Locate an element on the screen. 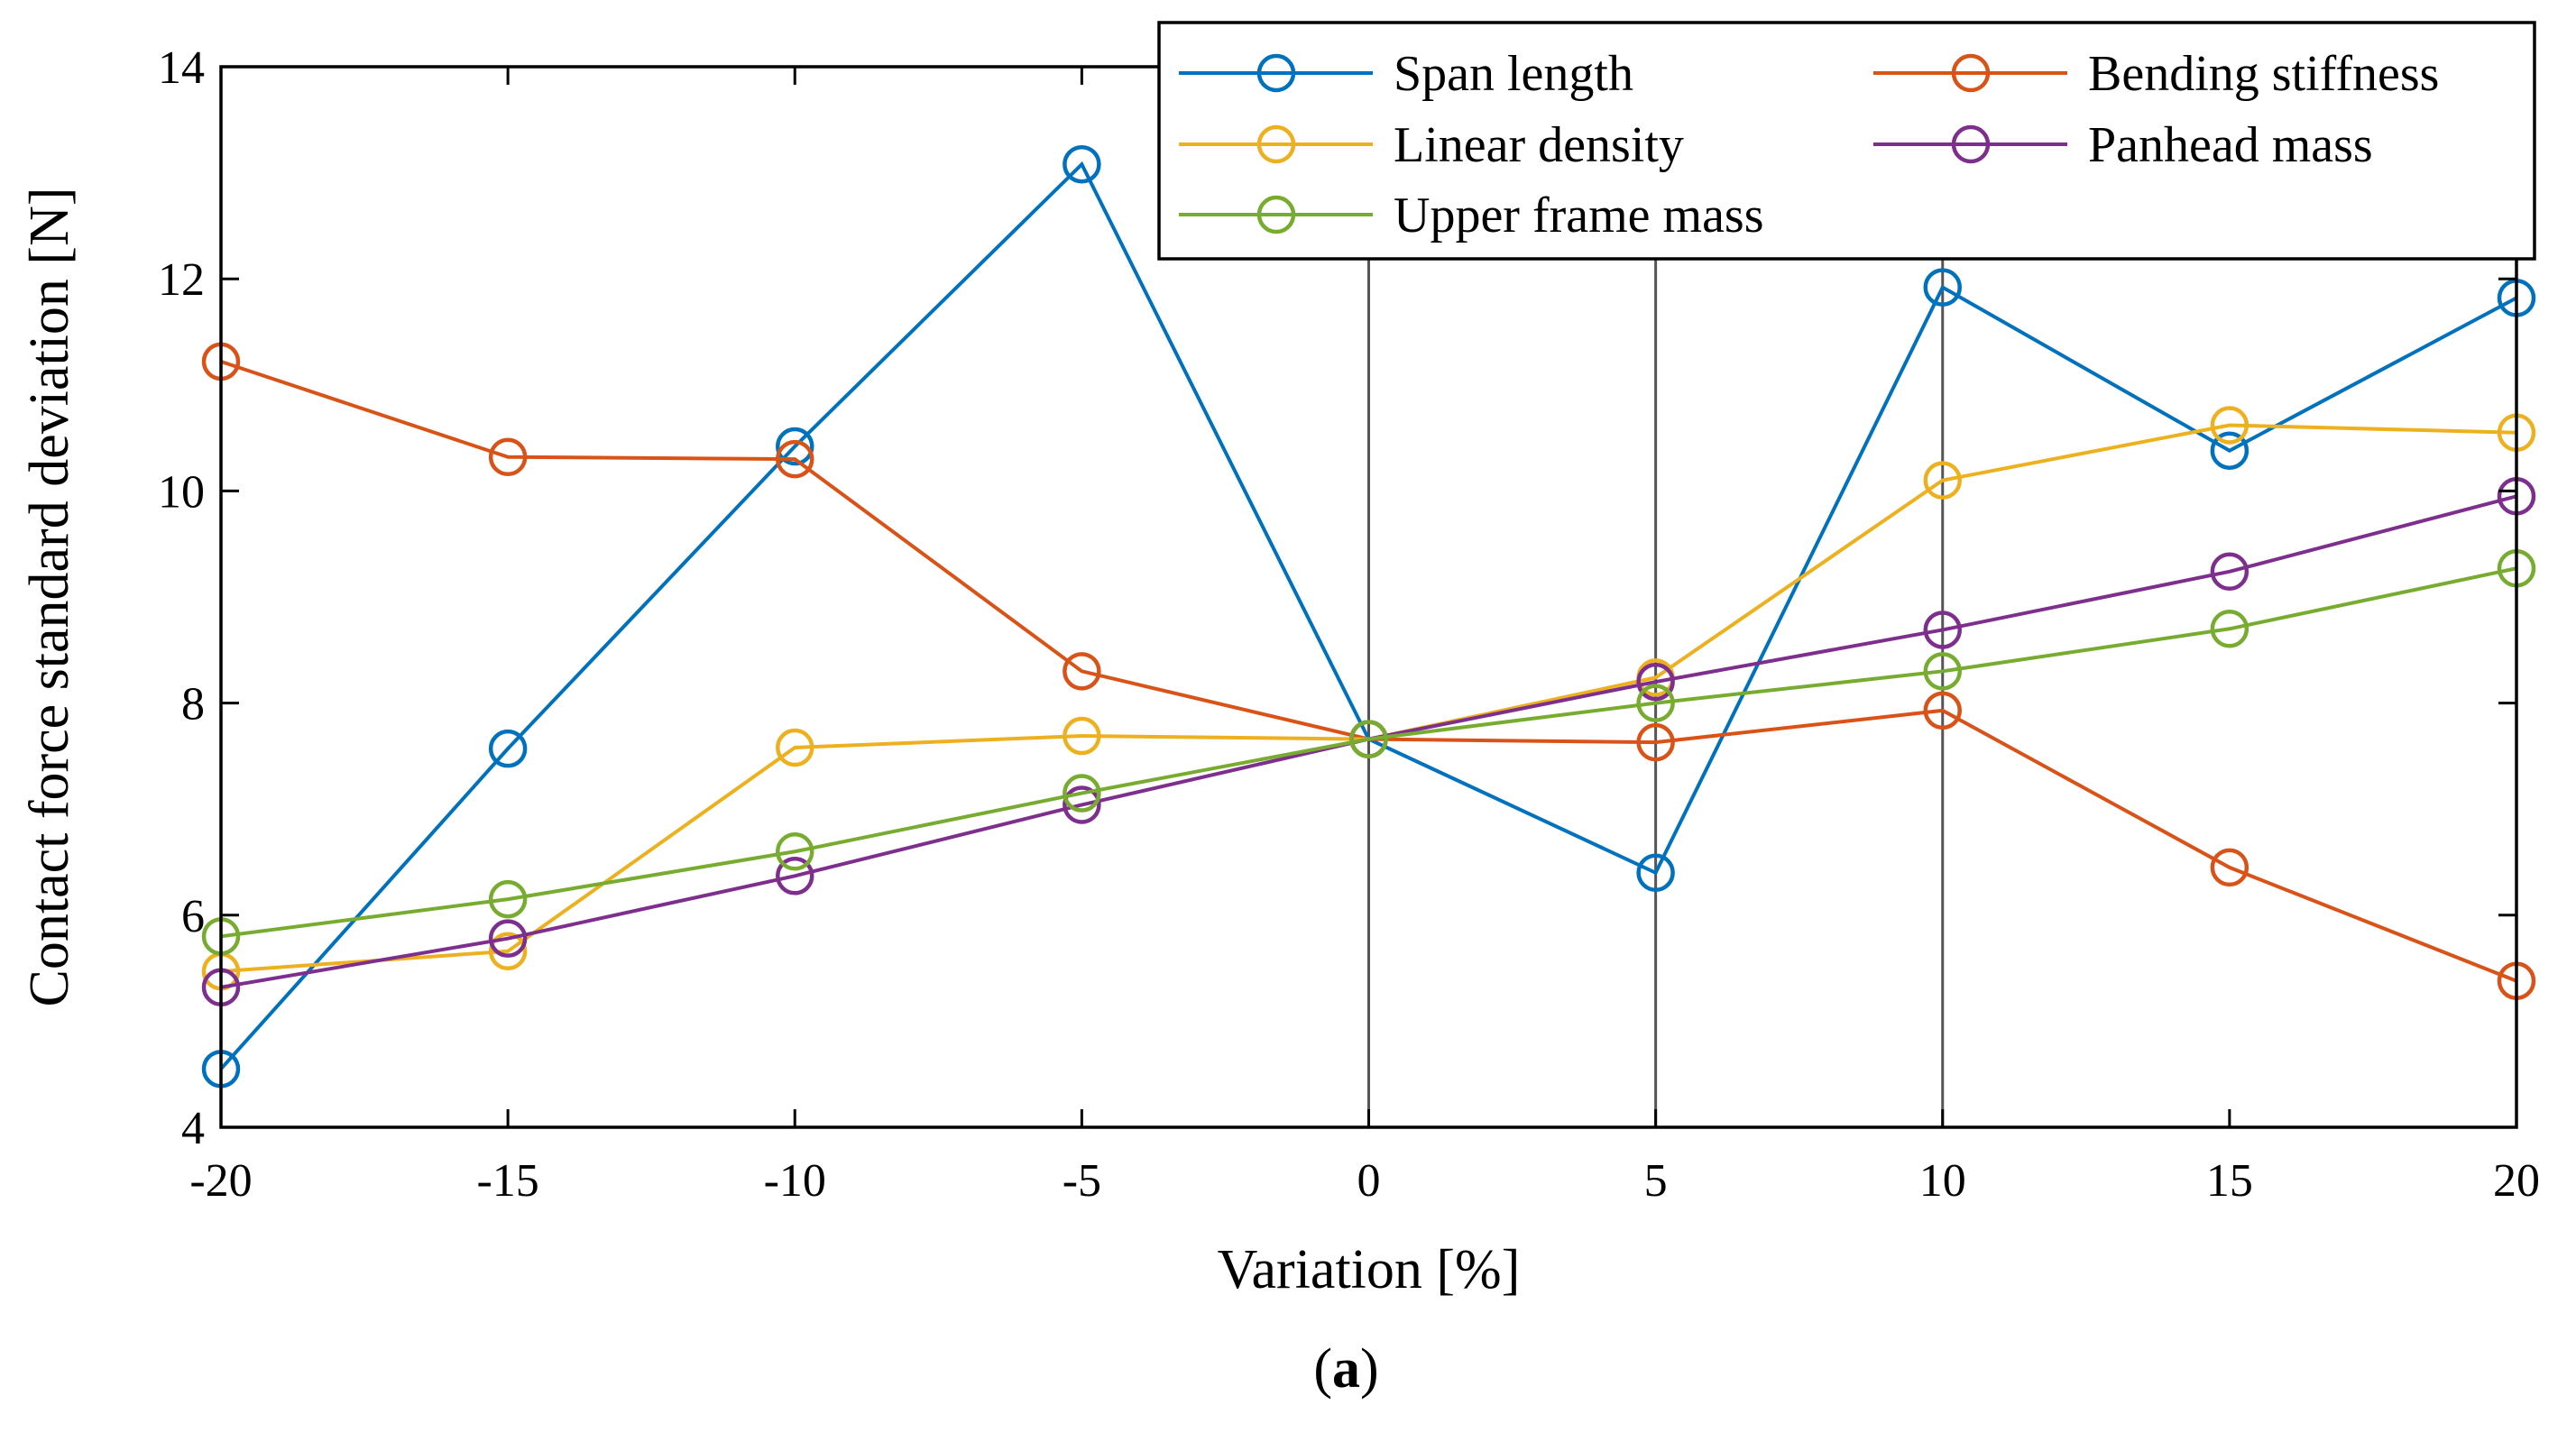 The width and height of the screenshot is (2576, 1442). figure-caption: (a) is located at coordinates (1345, 1369).